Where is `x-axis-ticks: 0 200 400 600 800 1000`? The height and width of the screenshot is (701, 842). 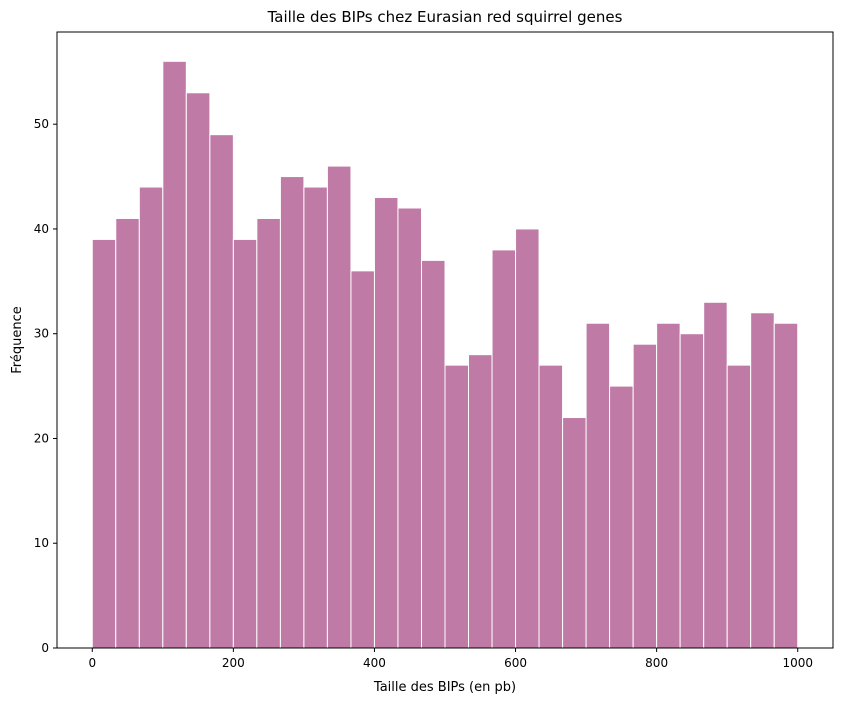 x-axis-ticks: 0 200 400 600 800 1000 is located at coordinates (450, 659).